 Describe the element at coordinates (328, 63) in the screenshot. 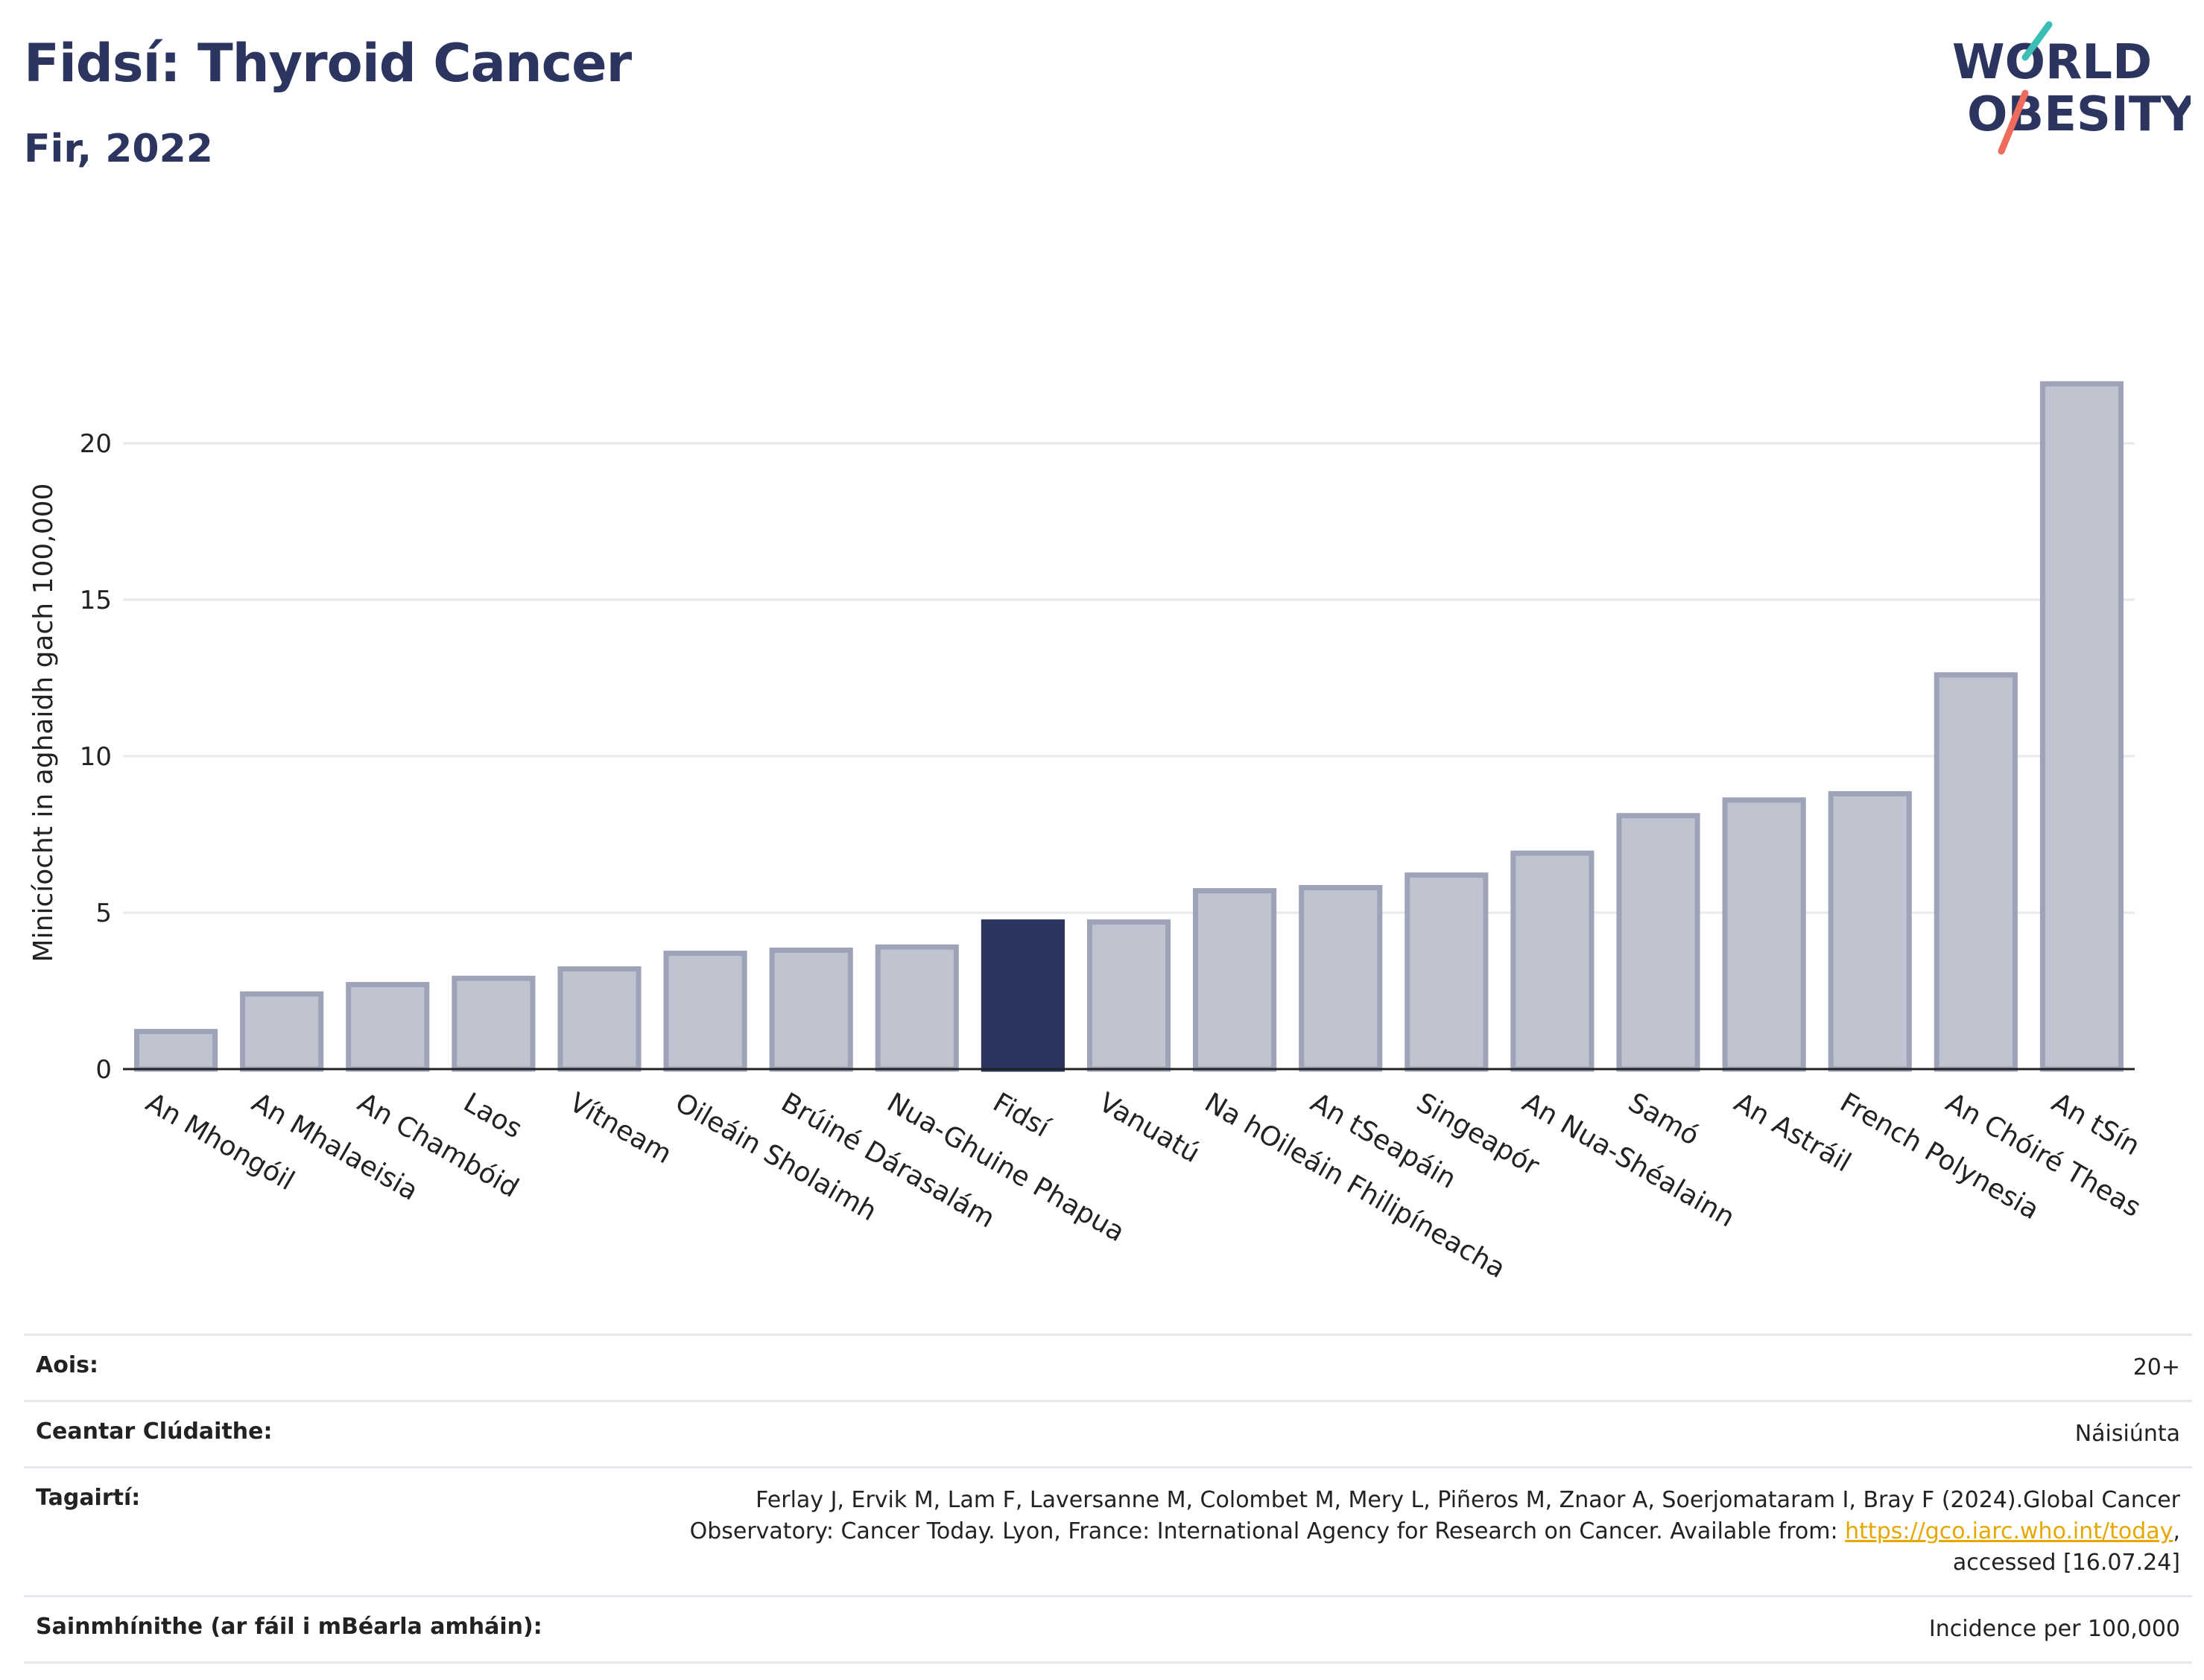

I see `page-title: Fidsí: Thyroid Cancer` at that location.